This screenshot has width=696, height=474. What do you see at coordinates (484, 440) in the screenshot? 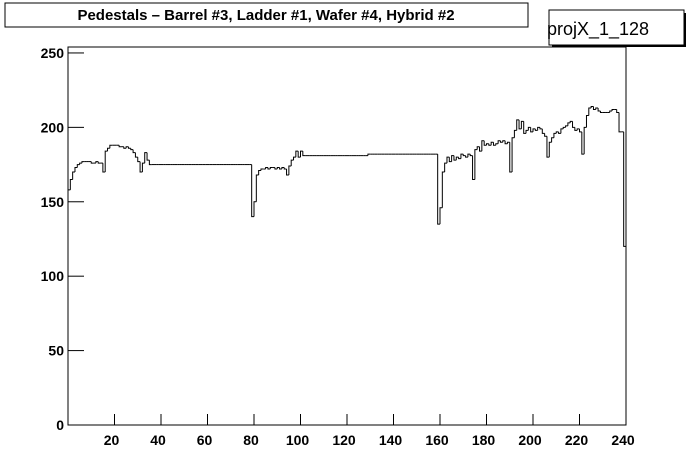
I see `x-tick-label: 180` at bounding box center [484, 440].